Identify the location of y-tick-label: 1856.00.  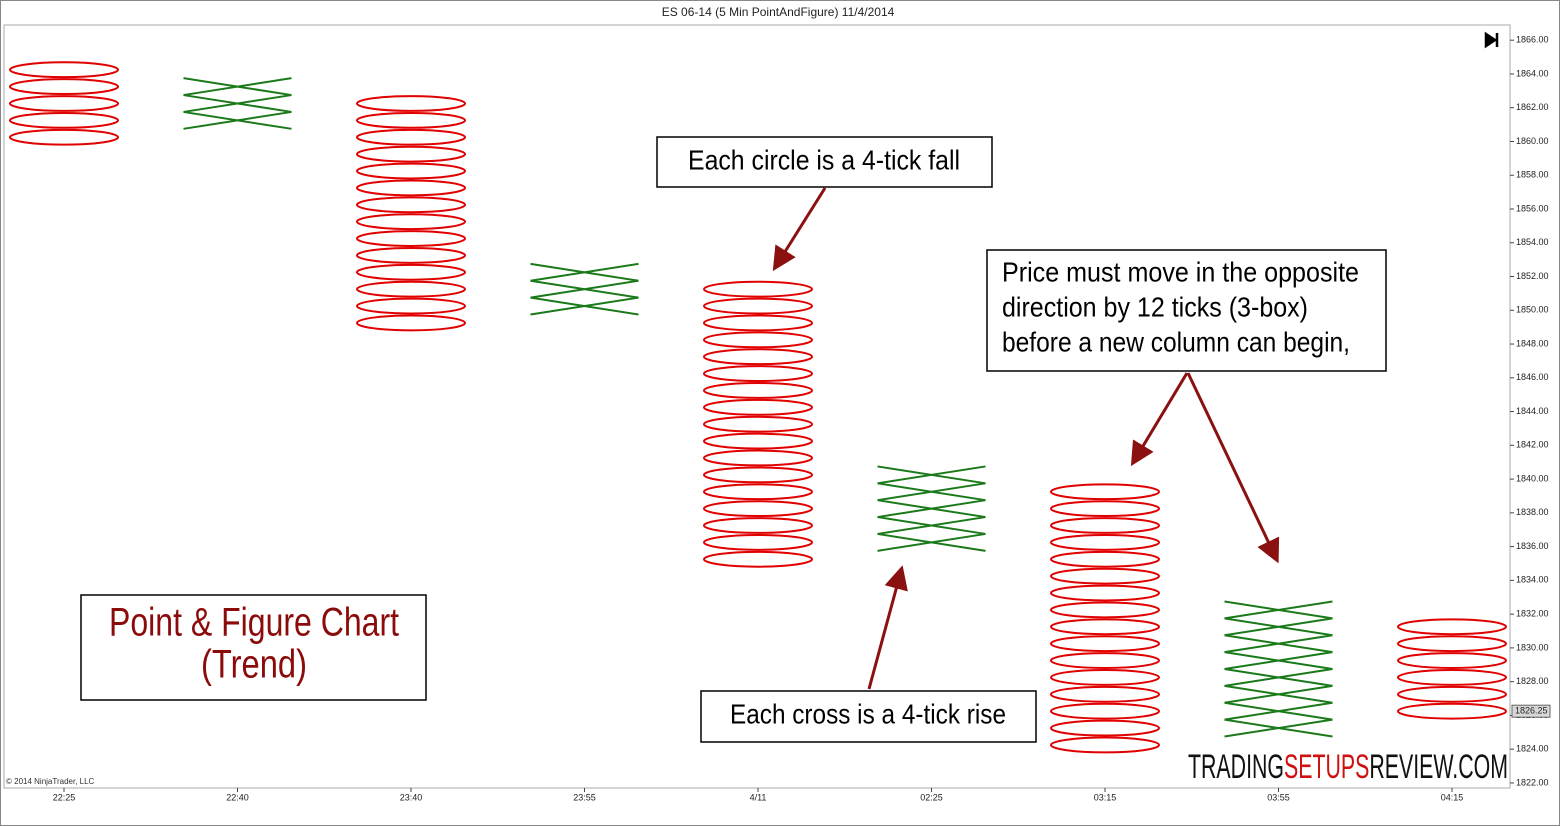
(1532, 208).